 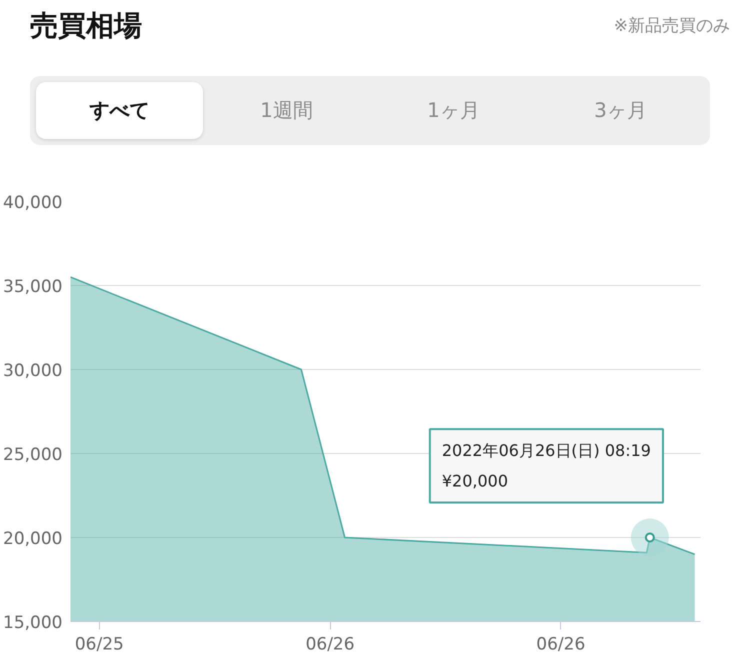 I want to click on y-tick-label: 35,000, so click(x=32, y=287).